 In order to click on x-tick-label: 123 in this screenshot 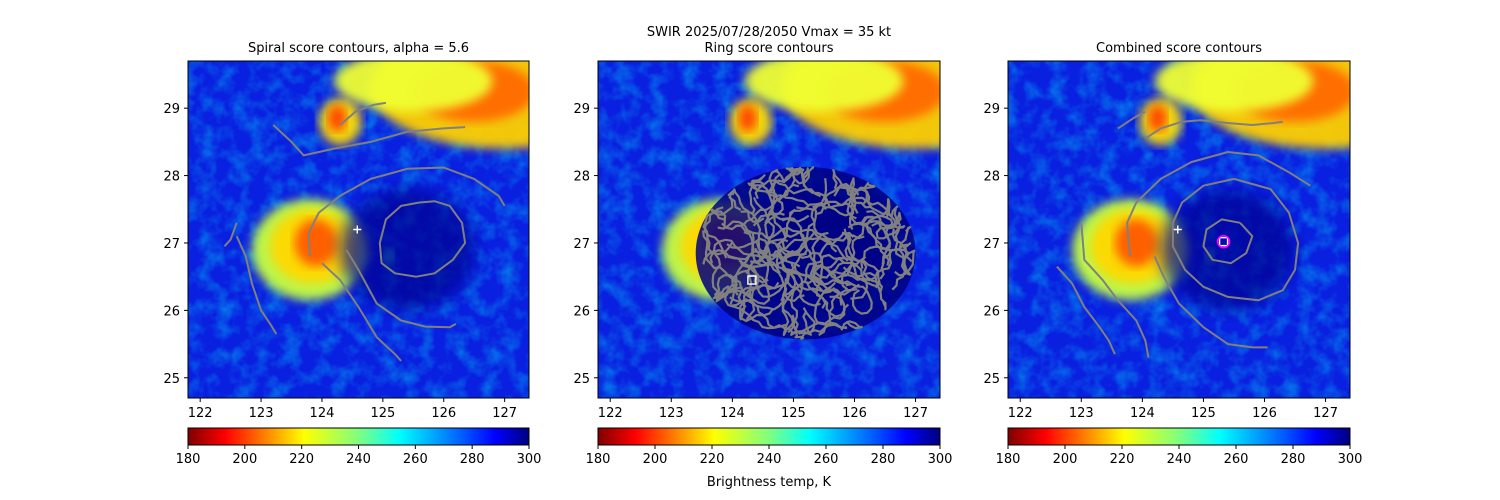, I will do `click(261, 413)`.